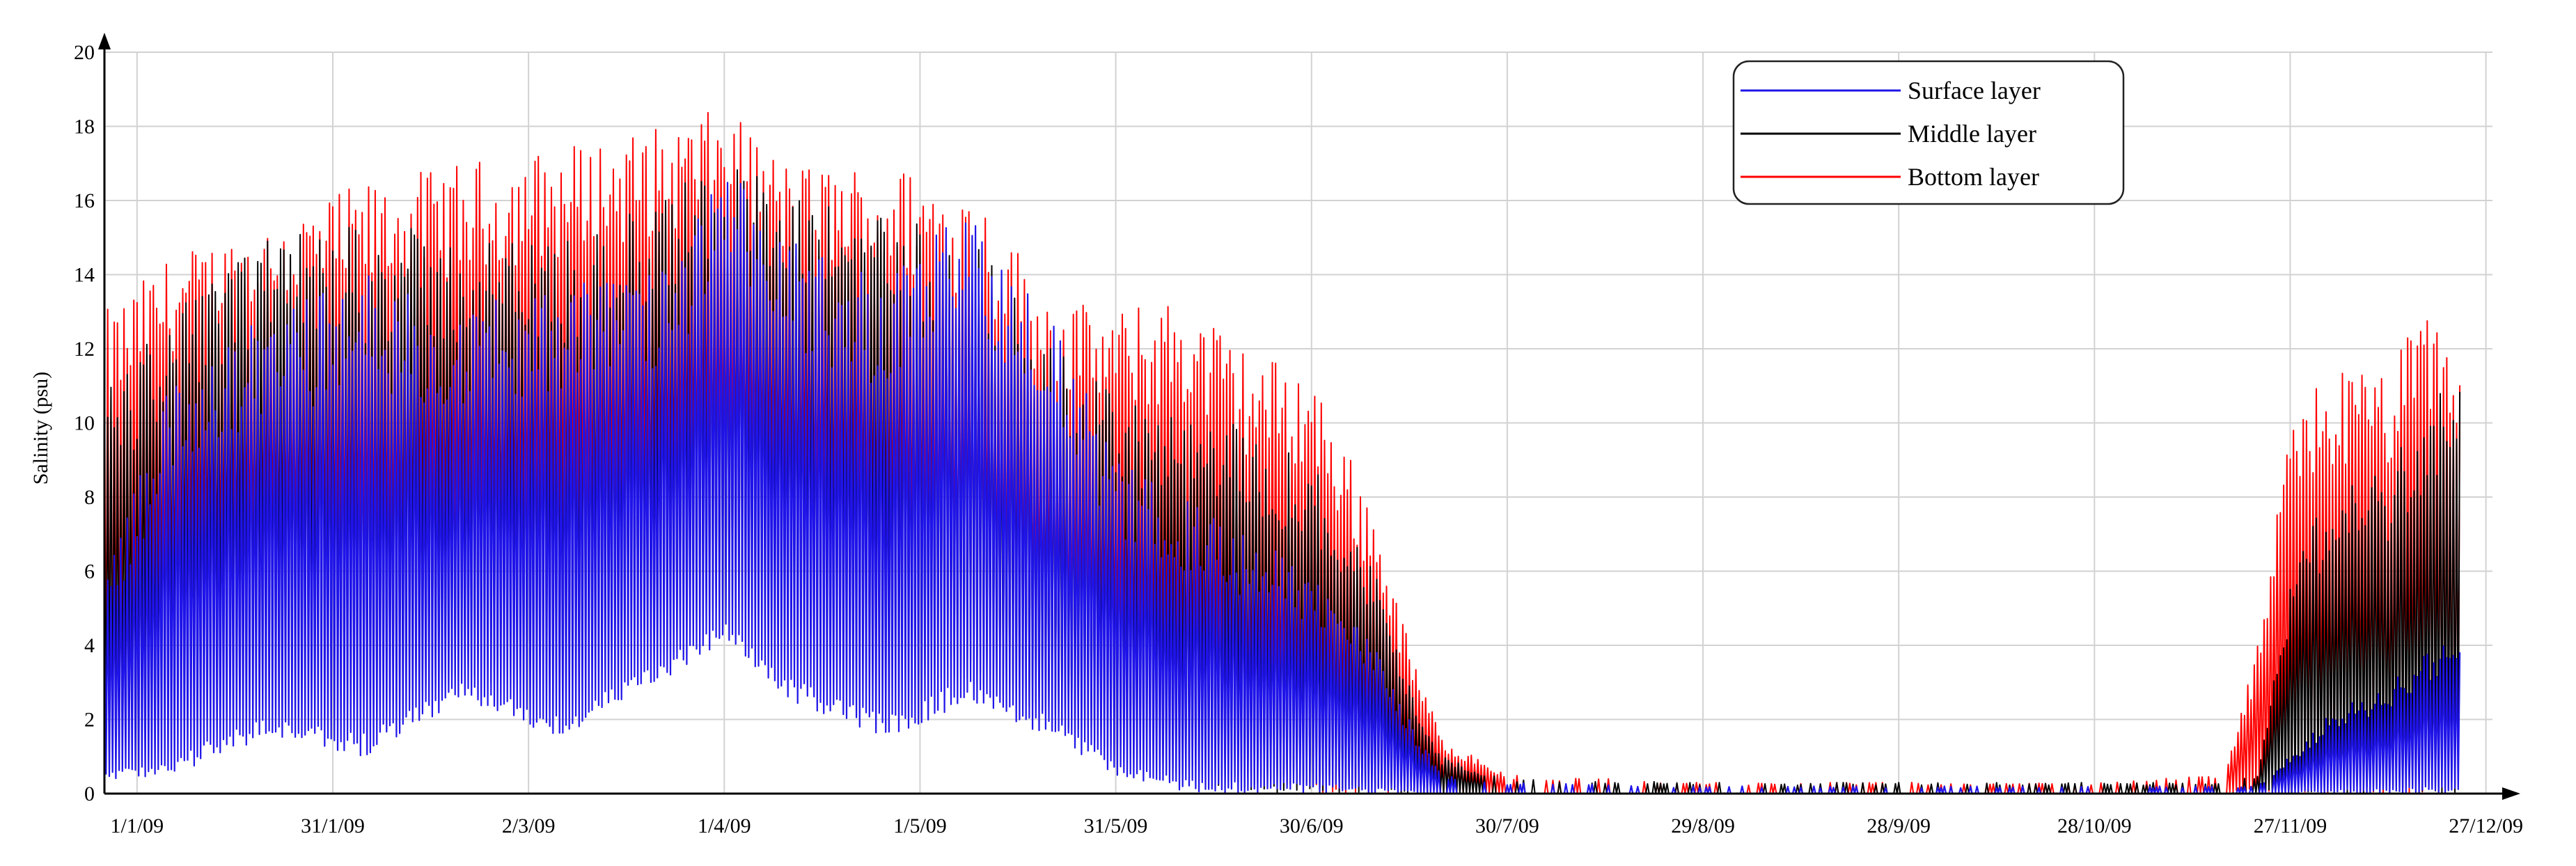 This screenshot has width=2576, height=866. I want to click on legend-label: Middle layer, so click(1972, 134).